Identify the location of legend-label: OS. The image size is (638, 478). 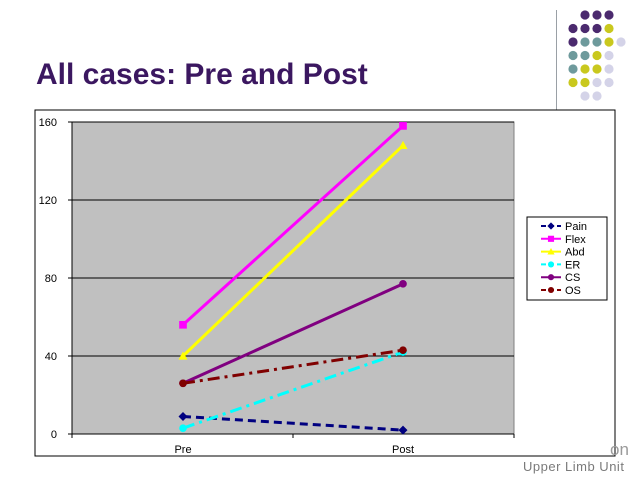
(573, 291).